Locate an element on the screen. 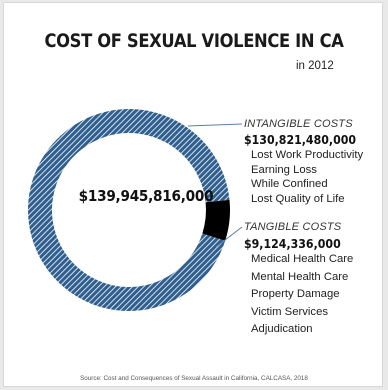 Image resolution: width=388 pixels, height=390 pixels. list-item: Medical Health Care is located at coordinates (302, 259).